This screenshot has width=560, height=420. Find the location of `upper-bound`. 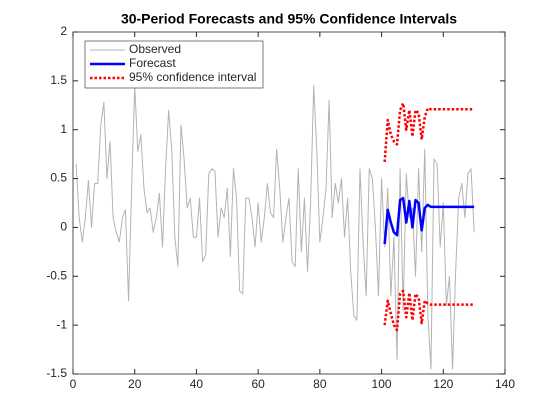

upper-bound is located at coordinates (429, 132).